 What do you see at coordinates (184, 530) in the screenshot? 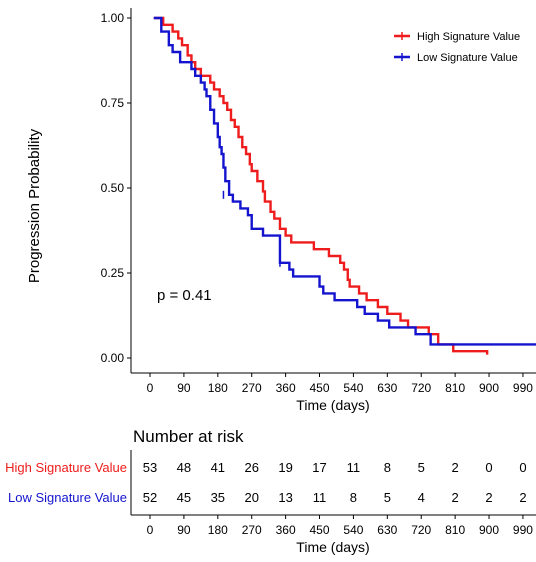
I see `risk-x-tick-label: 90` at bounding box center [184, 530].